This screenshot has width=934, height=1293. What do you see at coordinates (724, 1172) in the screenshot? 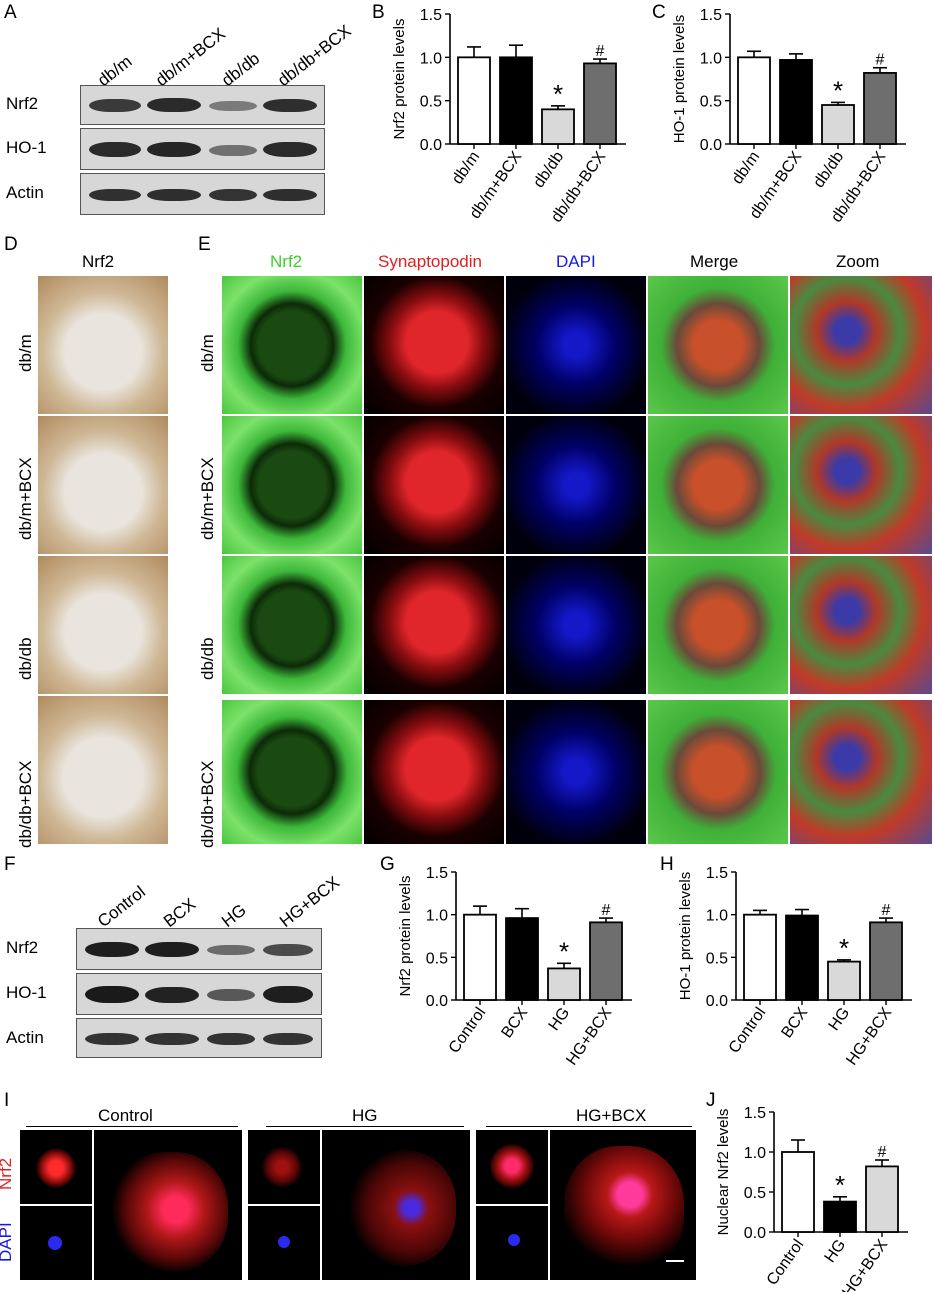
I see `y-axis-label: Nuclear Nrf2 levels` at bounding box center [724, 1172].